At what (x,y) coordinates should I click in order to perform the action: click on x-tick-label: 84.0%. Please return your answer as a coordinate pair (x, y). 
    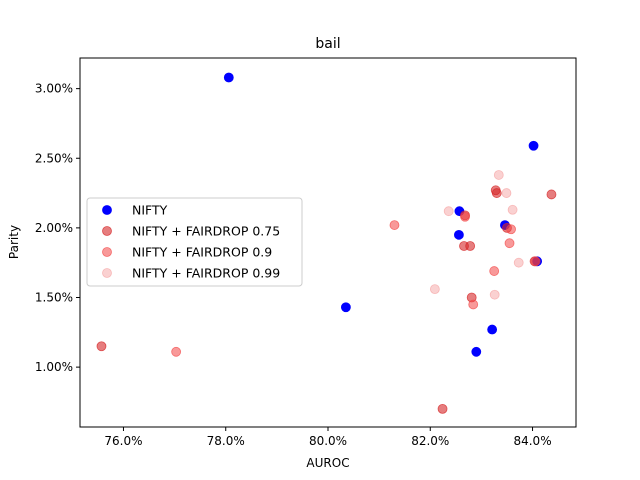
    Looking at the image, I should click on (532, 441).